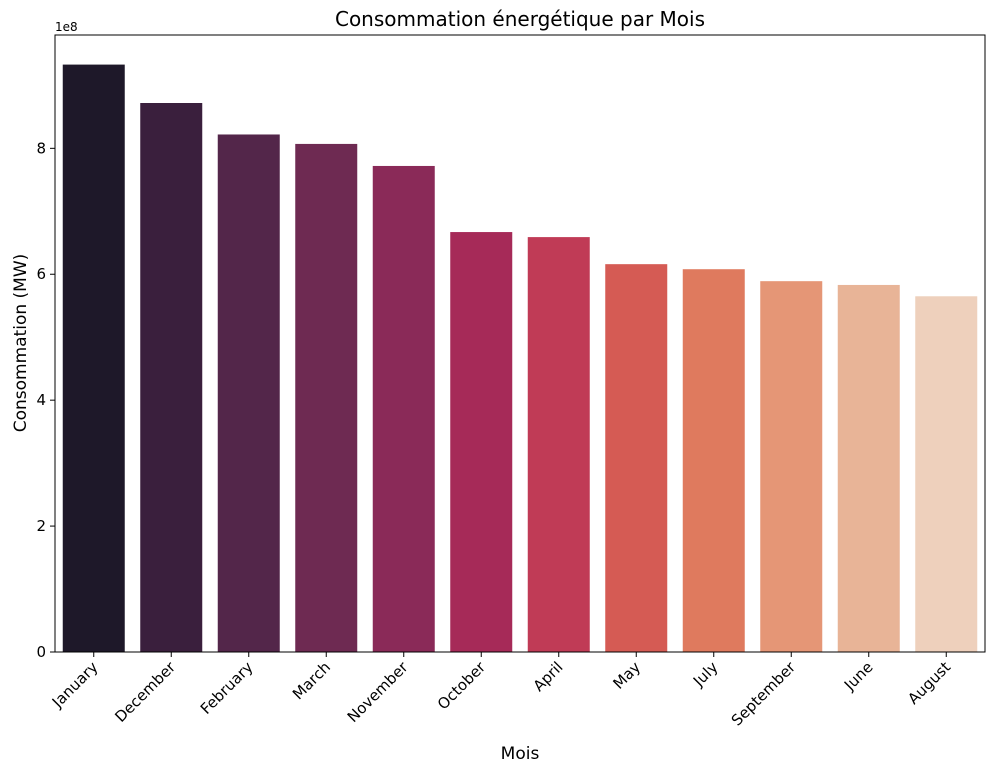 The height and width of the screenshot is (773, 994). I want to click on bar-july, so click(713, 460).